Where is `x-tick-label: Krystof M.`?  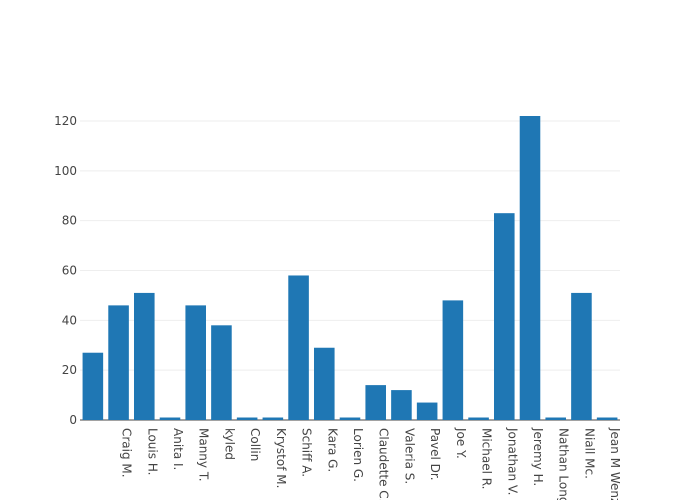 x-tick-label: Krystof M. is located at coordinates (281, 458).